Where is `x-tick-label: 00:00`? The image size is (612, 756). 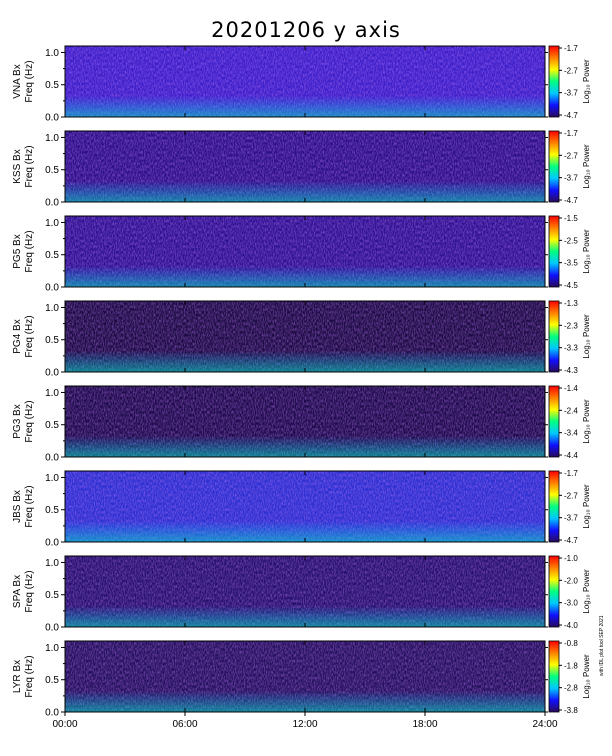 x-tick-label: 00:00 is located at coordinates (64, 724).